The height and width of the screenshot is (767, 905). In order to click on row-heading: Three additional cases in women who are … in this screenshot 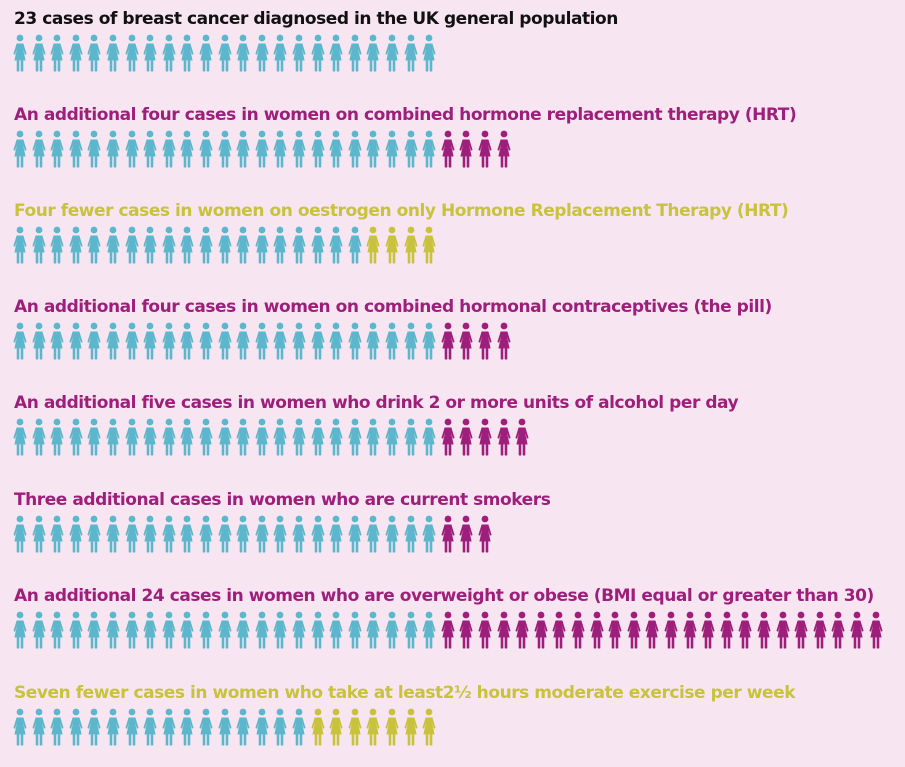, I will do `click(282, 500)`.